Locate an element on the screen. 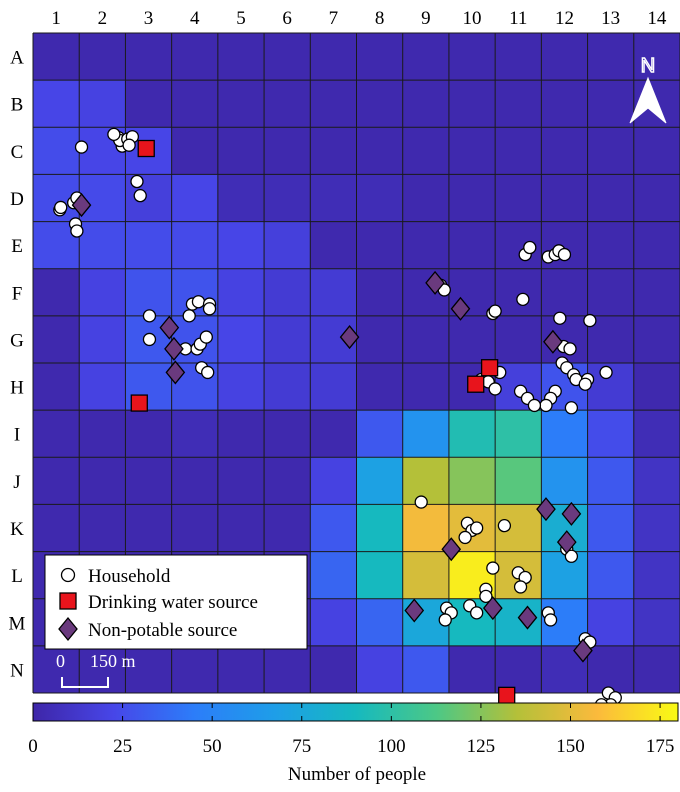 Image resolution: width=680 pixels, height=792 pixels. column-label-9: 9 is located at coordinates (426, 18).